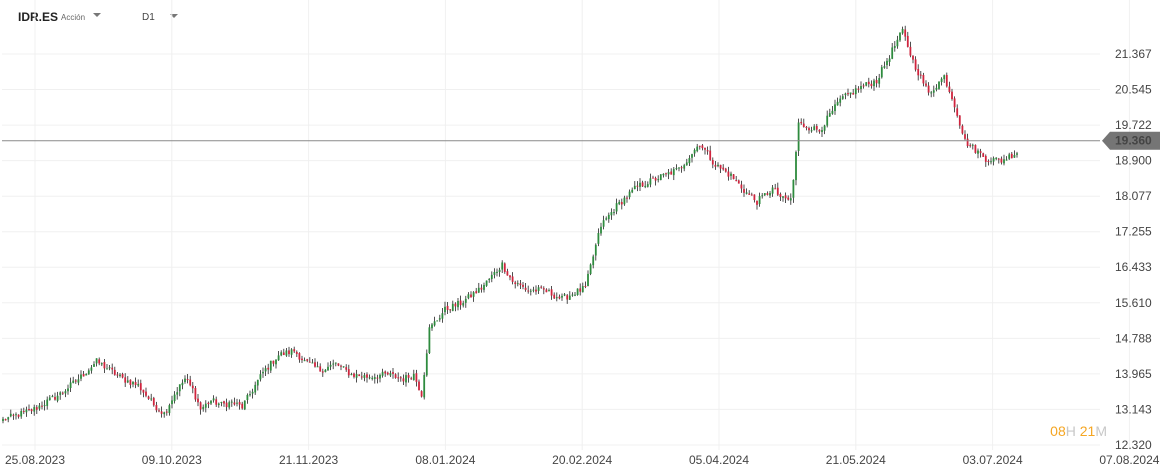 The width and height of the screenshot is (1175, 476). Describe the element at coordinates (174, 16) in the screenshot. I see `timeframe-dropdown-icon` at that location.